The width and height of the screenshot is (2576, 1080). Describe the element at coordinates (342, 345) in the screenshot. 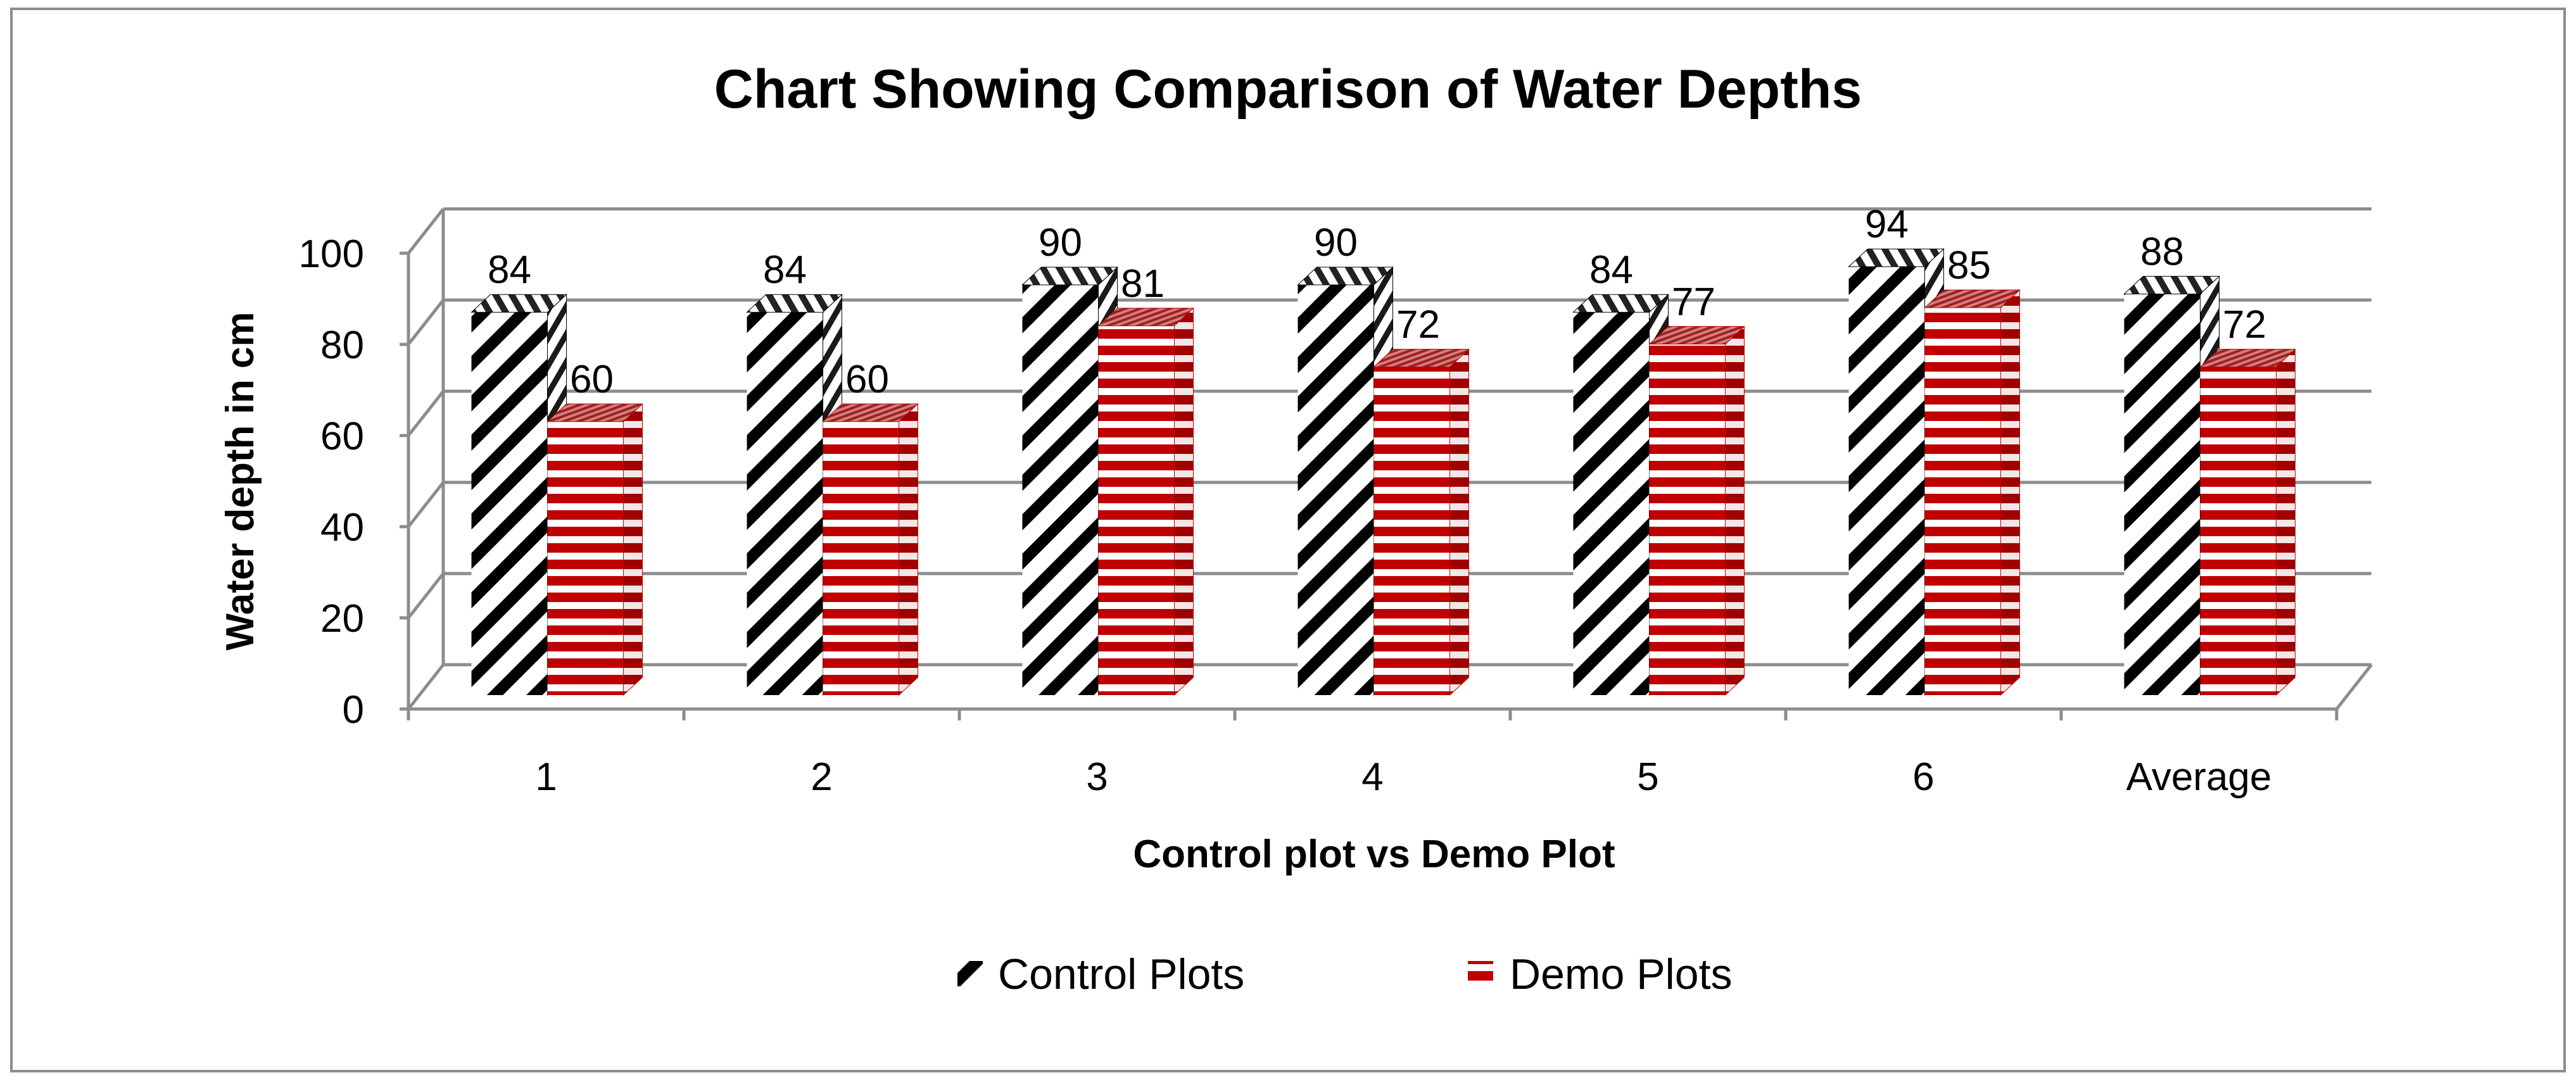

I see `y-tick-label: 80` at that location.